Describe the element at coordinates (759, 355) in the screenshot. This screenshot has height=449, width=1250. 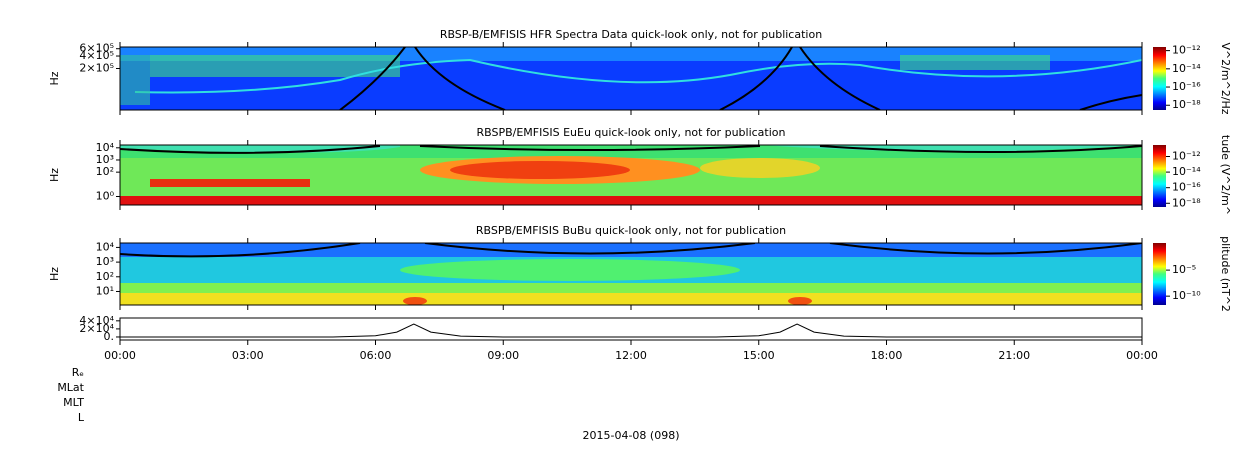
I see `x-tick-label: 15:00` at that location.